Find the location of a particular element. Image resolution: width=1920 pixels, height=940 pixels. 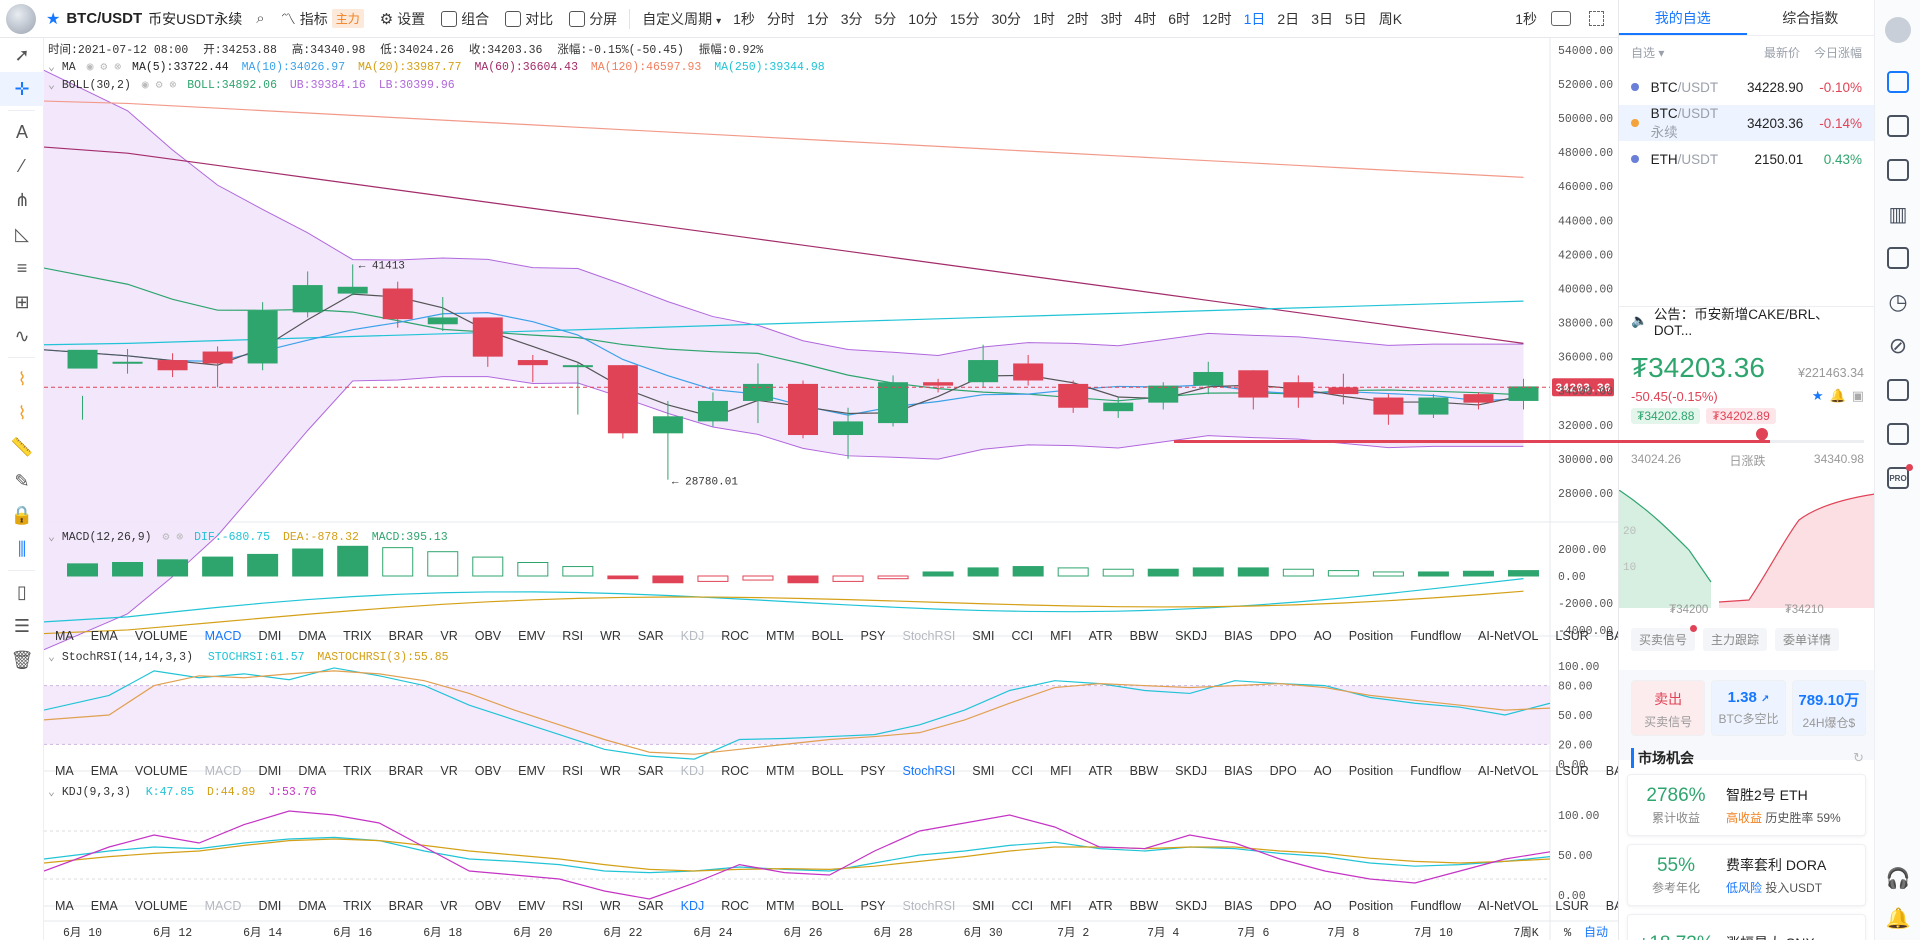

interval-17: 5日 is located at coordinates (1355, 18).